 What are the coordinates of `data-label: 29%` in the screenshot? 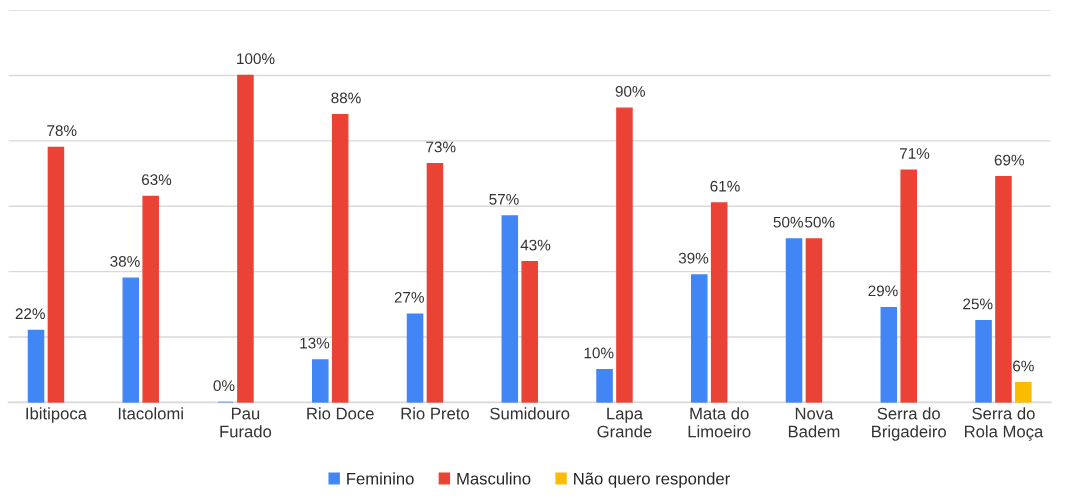 It's located at (883, 291).